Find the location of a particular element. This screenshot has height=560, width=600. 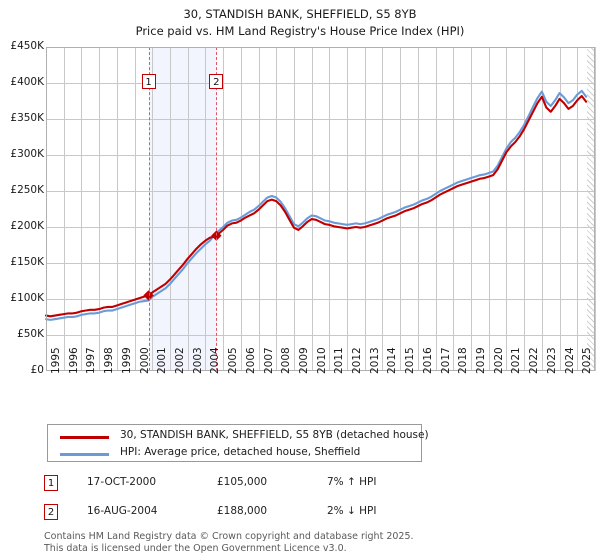

x-axis-tick-label: 2005 is located at coordinates (233, 360).